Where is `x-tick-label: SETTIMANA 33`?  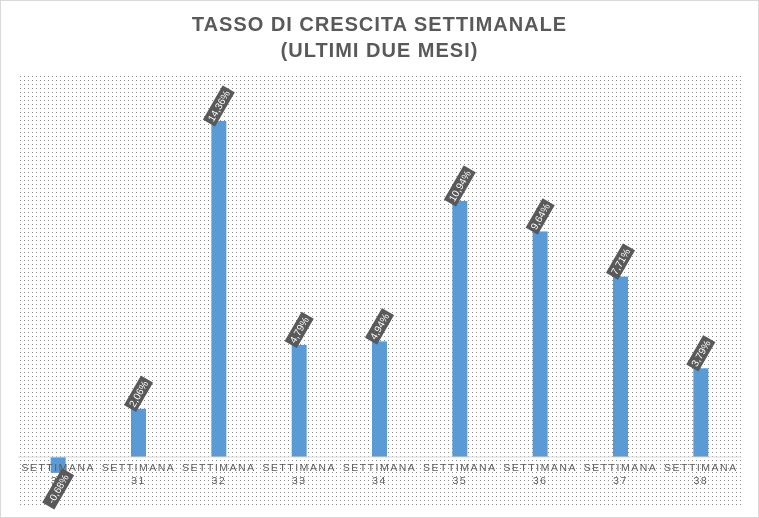 x-tick-label: SETTIMANA 33 is located at coordinates (299, 474).